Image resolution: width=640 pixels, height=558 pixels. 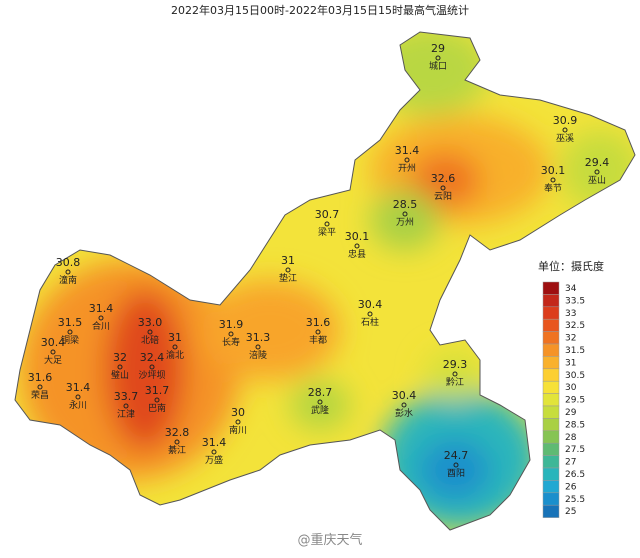 What do you see at coordinates (405, 204) in the screenshot?
I see `station-value: 28.5` at bounding box center [405, 204].